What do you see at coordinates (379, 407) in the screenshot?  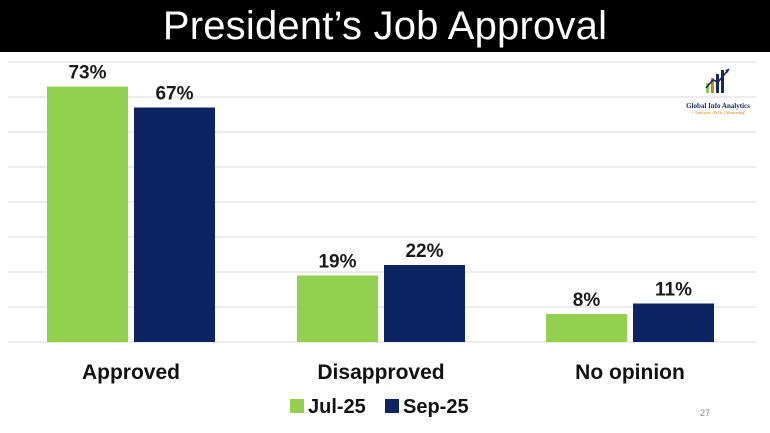 I see `legend: Jul-25 Sep-25` at bounding box center [379, 407].